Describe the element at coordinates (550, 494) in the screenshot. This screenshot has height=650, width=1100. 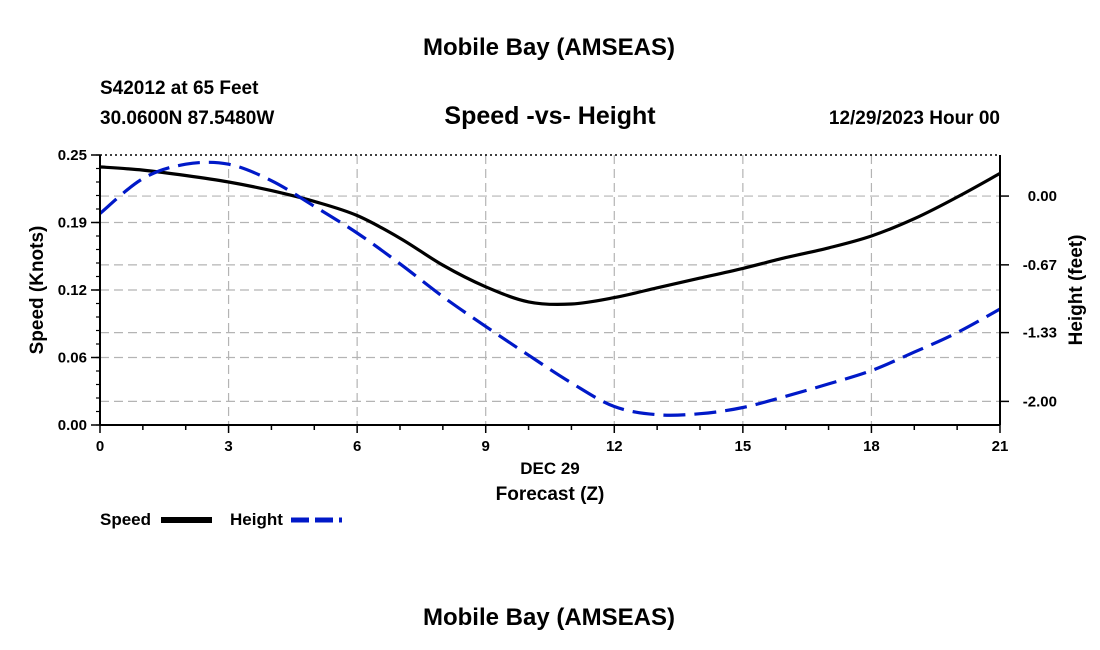
I see `x-axis-label: Forecast (Z)` at that location.